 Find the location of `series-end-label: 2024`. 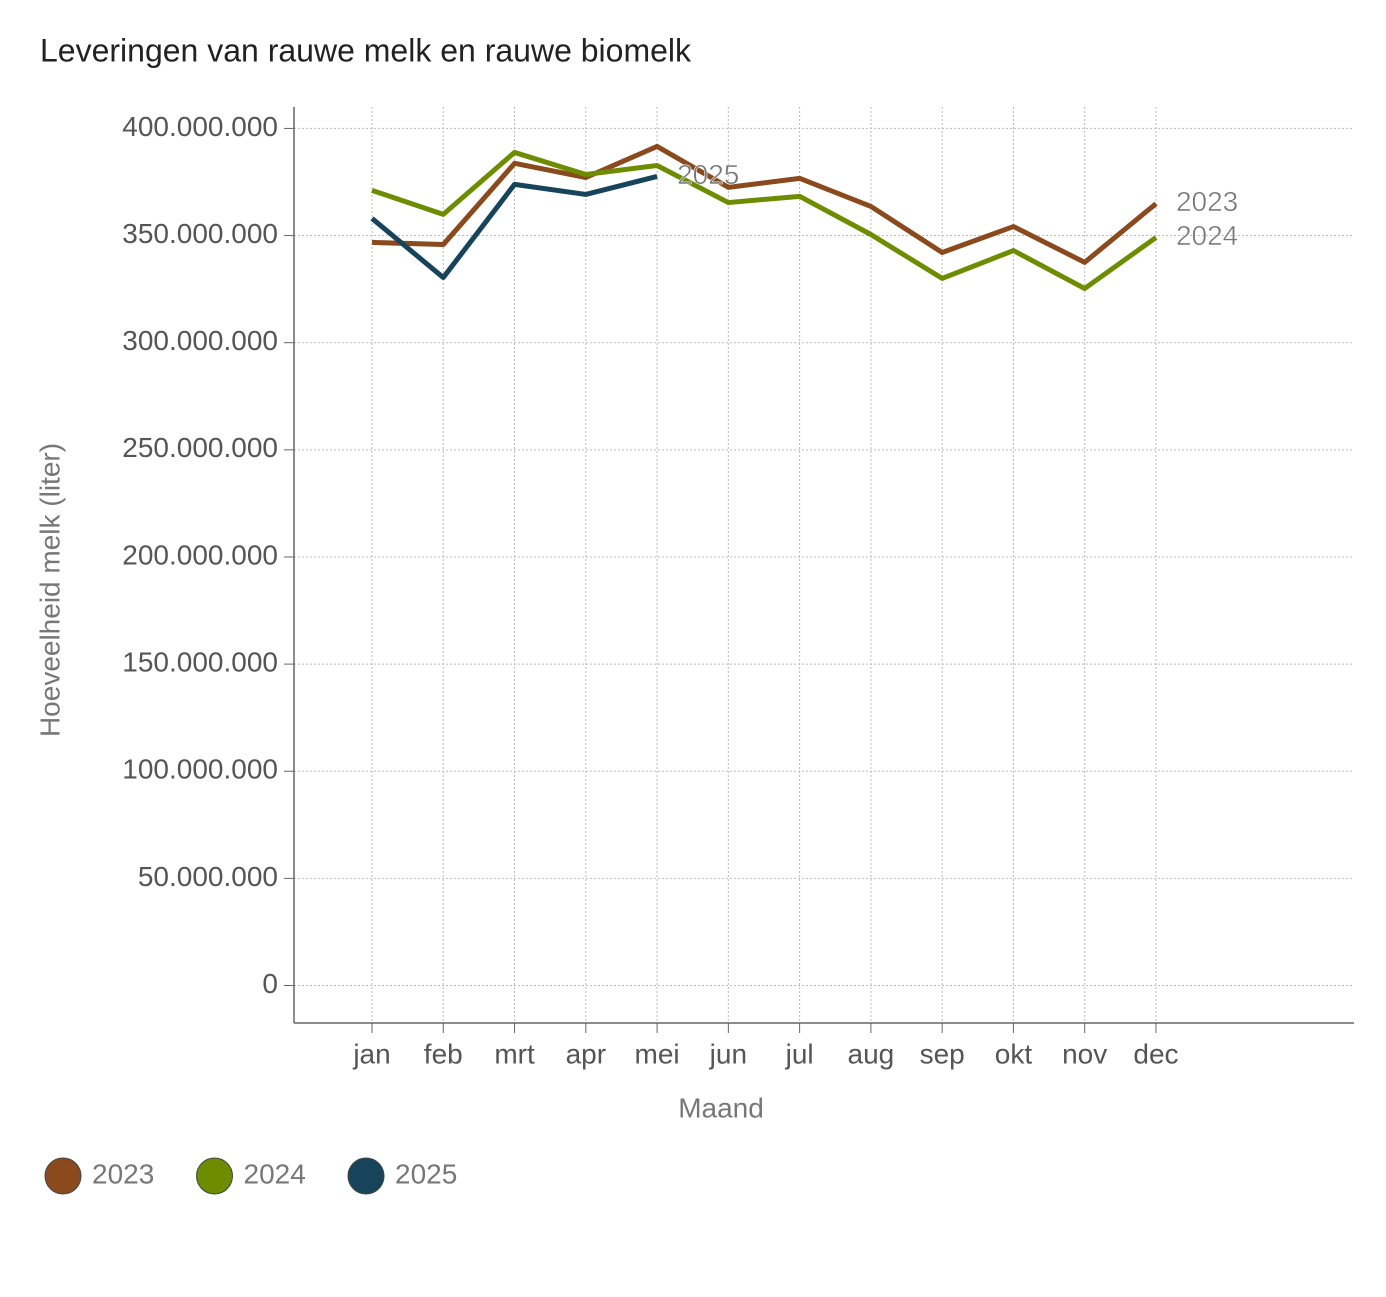

series-end-label: 2024 is located at coordinates (1207, 235).